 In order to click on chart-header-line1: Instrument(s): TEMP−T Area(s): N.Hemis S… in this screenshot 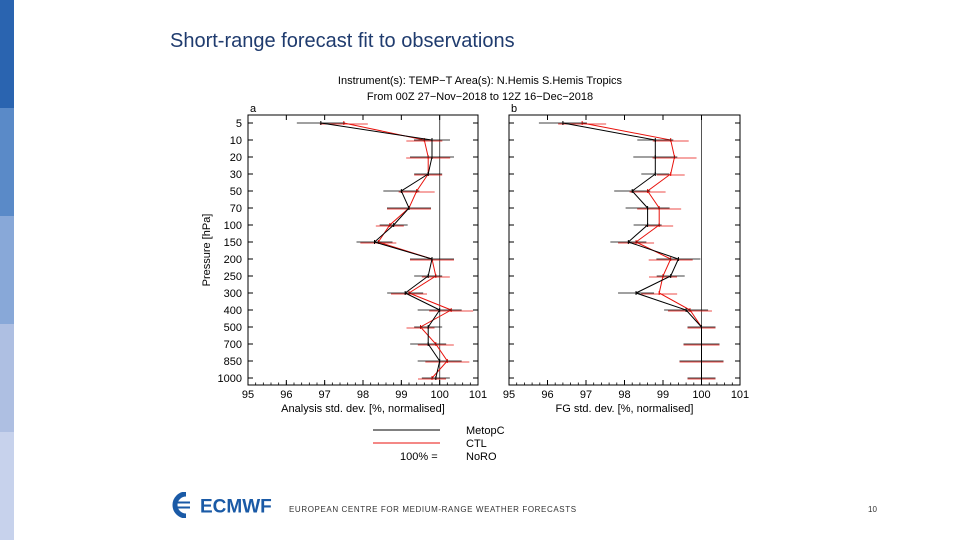, I will do `click(480, 81)`.